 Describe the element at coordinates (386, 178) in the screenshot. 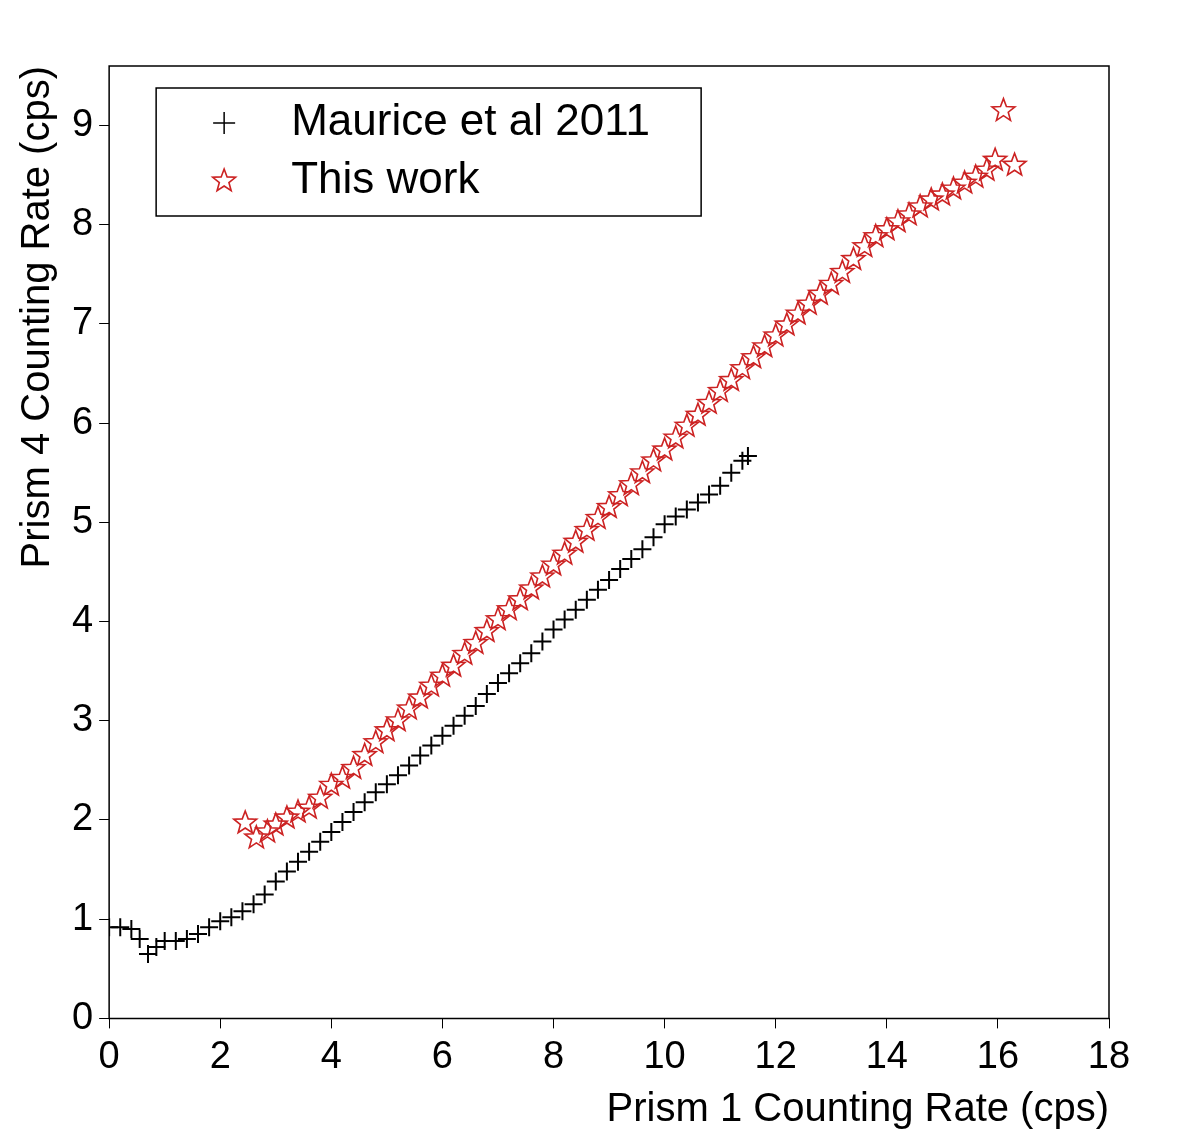

I see `legend-label: This work` at that location.